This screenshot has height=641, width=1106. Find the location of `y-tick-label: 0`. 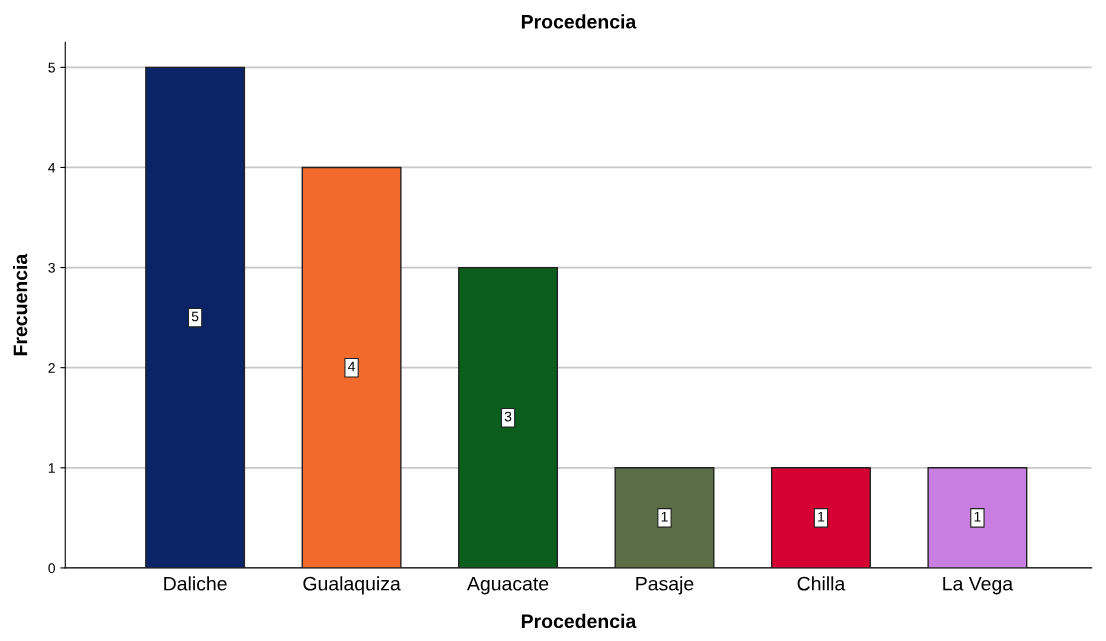

y-tick-label: 0 is located at coordinates (51, 568).